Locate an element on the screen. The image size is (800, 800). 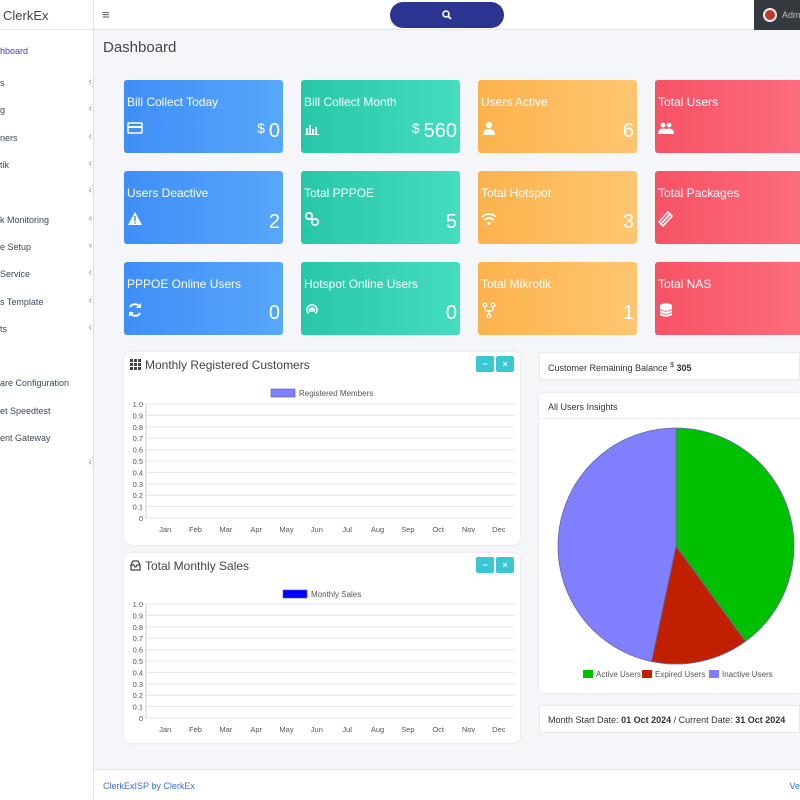
inbox-icon is located at coordinates (135, 565).